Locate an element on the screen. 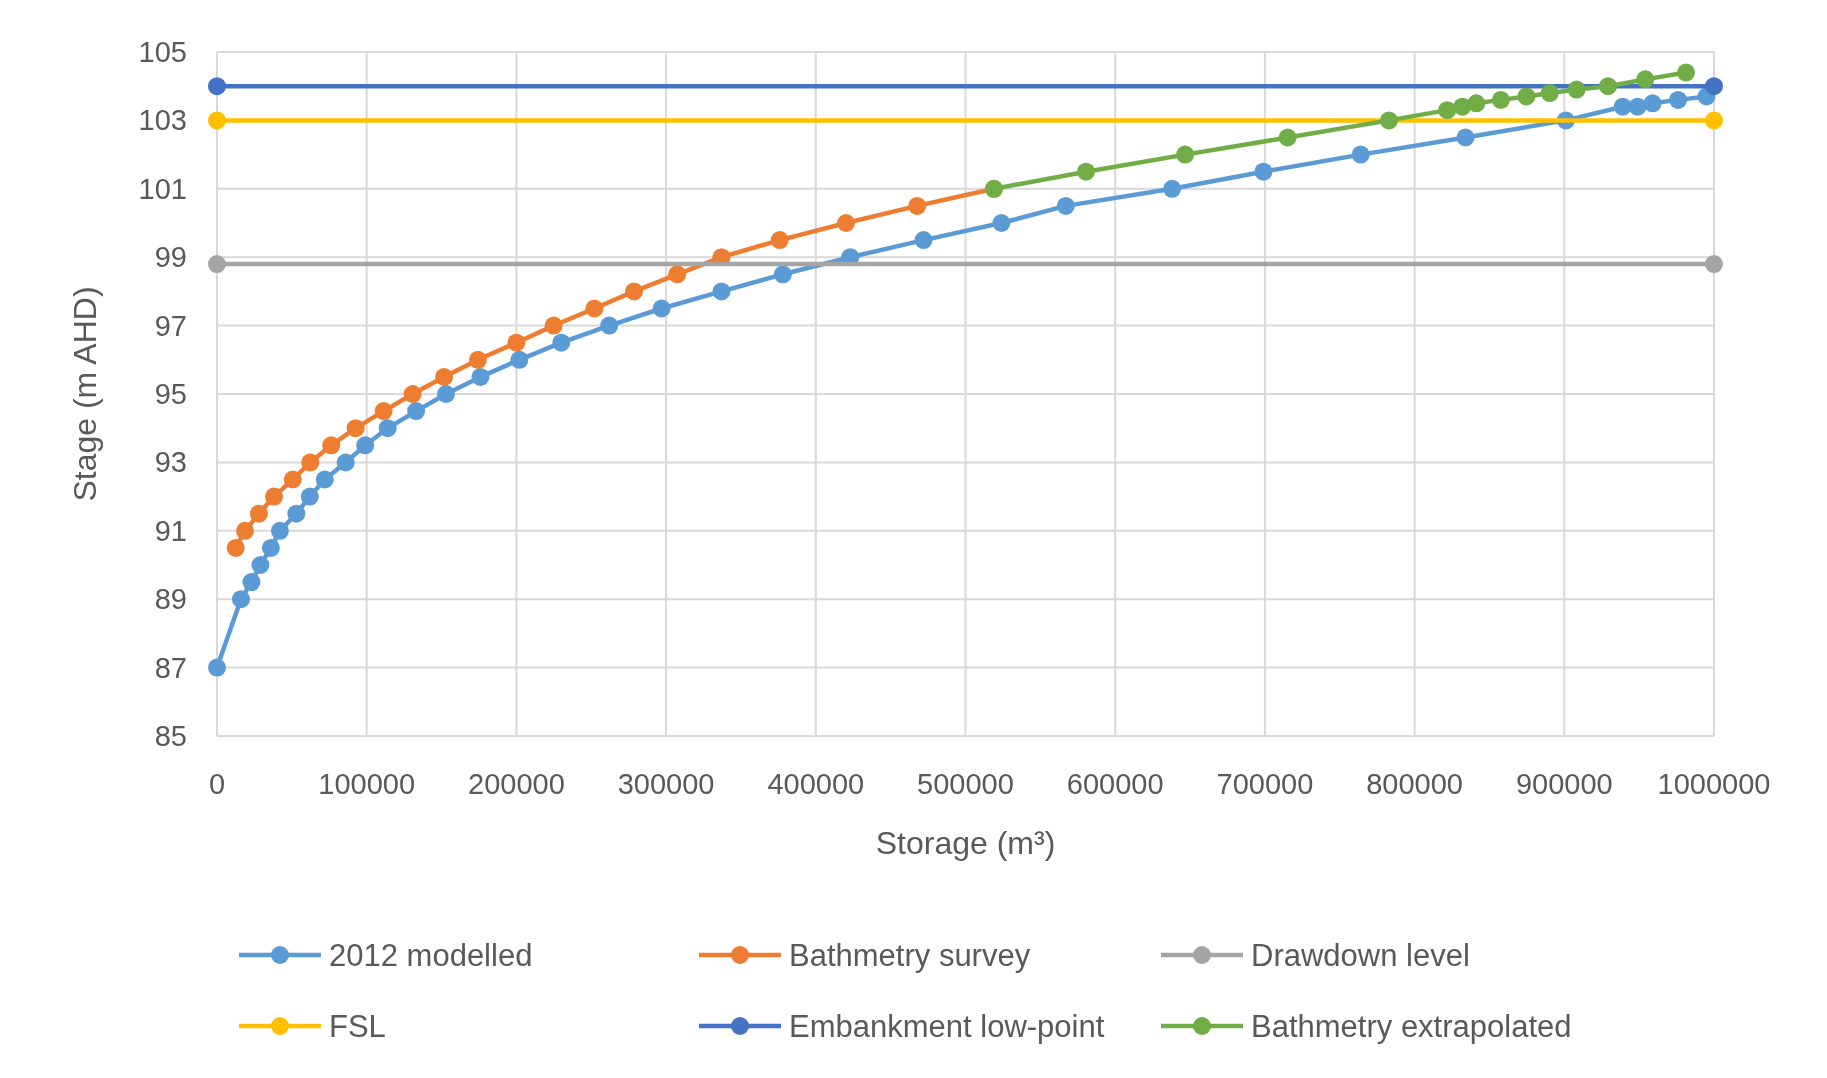 This screenshot has height=1078, width=1827. y-tick-label: 87 is located at coordinates (170, 667).